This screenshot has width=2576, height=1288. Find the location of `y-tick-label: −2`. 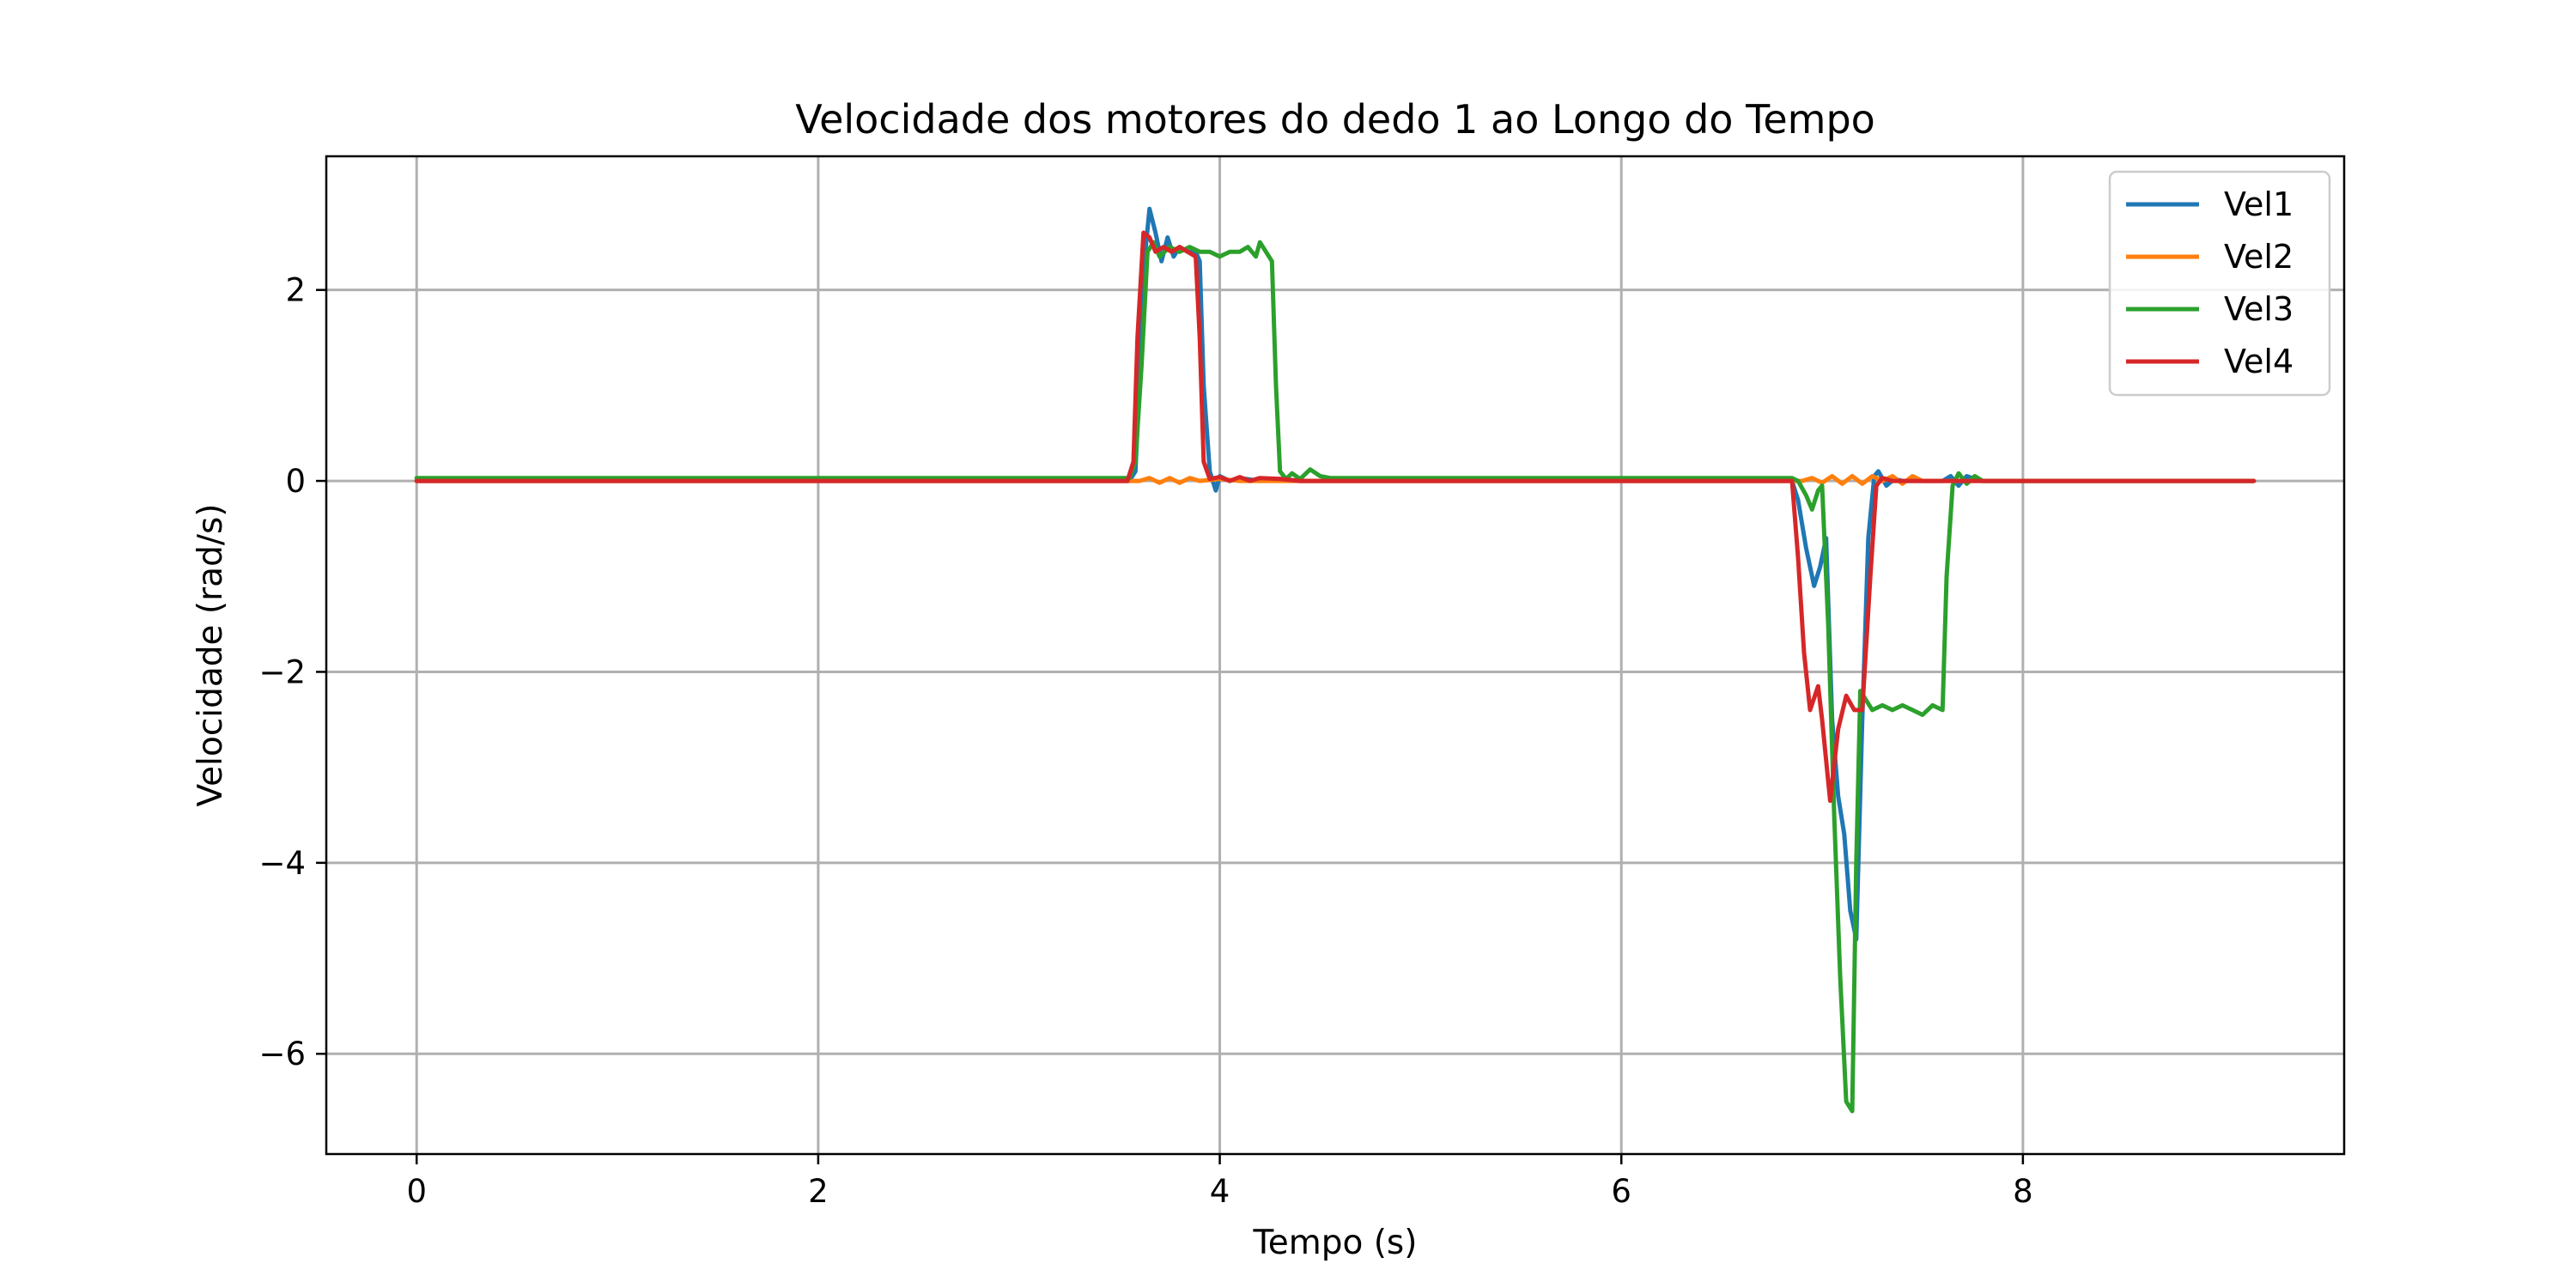

y-tick-label: −2 is located at coordinates (282, 671).